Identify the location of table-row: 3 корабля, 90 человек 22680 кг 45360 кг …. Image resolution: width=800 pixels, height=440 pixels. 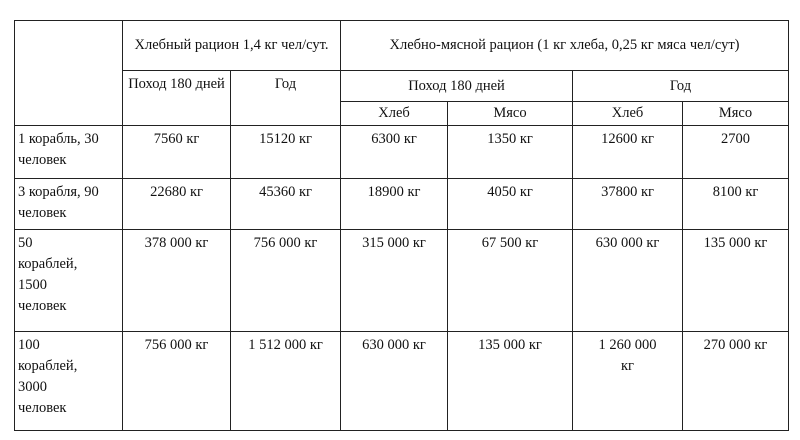
(401, 204).